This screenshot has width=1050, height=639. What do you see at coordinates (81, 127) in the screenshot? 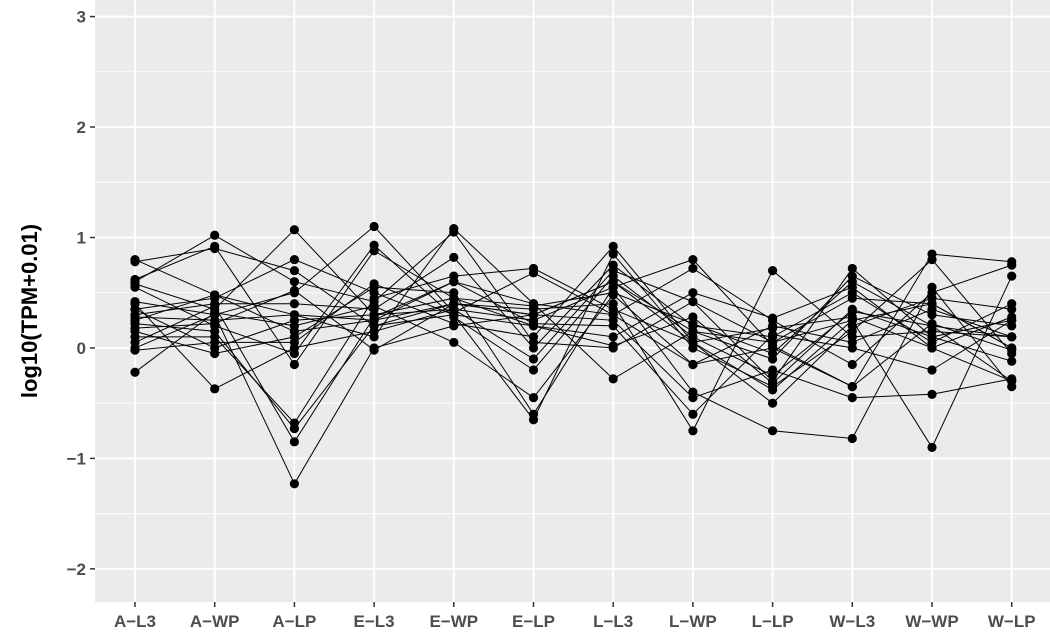
I see `y-tick-label: 2` at bounding box center [81, 127].